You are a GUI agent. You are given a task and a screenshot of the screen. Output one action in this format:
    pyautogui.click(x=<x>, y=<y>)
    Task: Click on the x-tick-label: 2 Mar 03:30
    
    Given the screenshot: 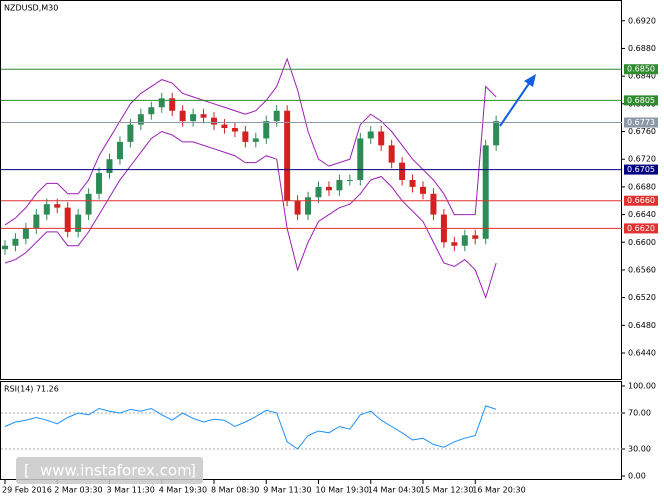 What is the action you would take?
    pyautogui.click(x=78, y=490)
    